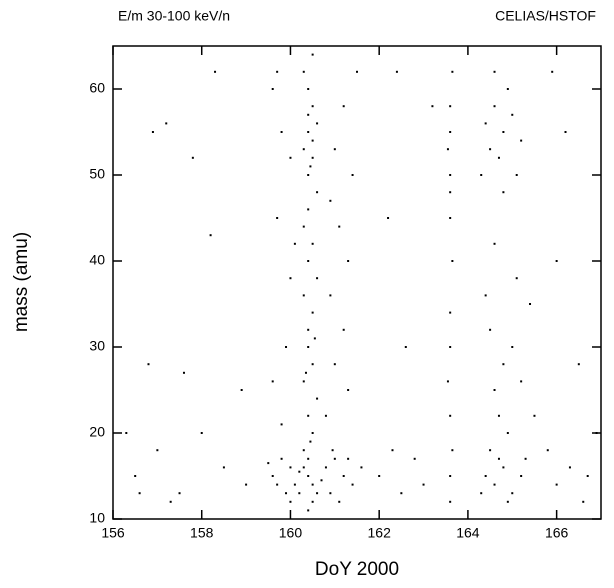 The height and width of the screenshot is (588, 614). What do you see at coordinates (174, 16) in the screenshot?
I see `annotation-left: E/m 30-100 keV/n` at bounding box center [174, 16].